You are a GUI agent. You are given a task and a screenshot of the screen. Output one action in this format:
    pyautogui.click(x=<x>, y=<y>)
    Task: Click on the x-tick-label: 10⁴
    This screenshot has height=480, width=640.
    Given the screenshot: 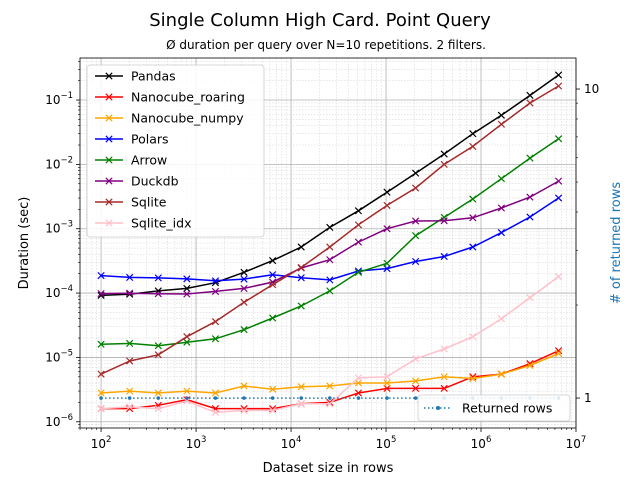 What is the action you would take?
    pyautogui.click(x=291, y=443)
    